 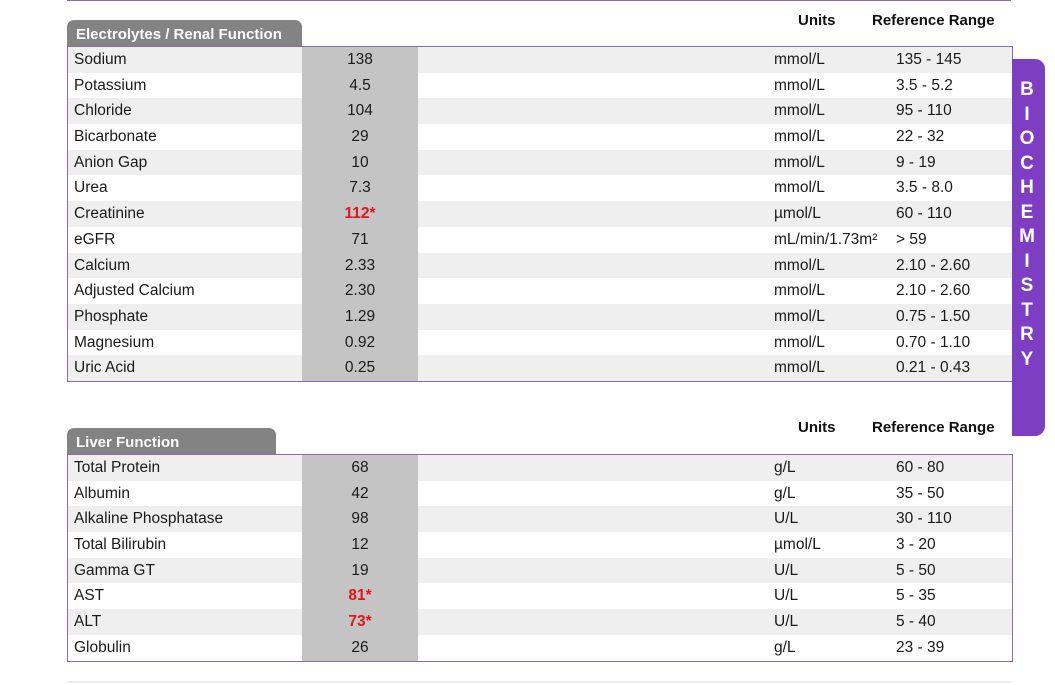 What do you see at coordinates (110, 85) in the screenshot?
I see `test-name: Potassium` at bounding box center [110, 85].